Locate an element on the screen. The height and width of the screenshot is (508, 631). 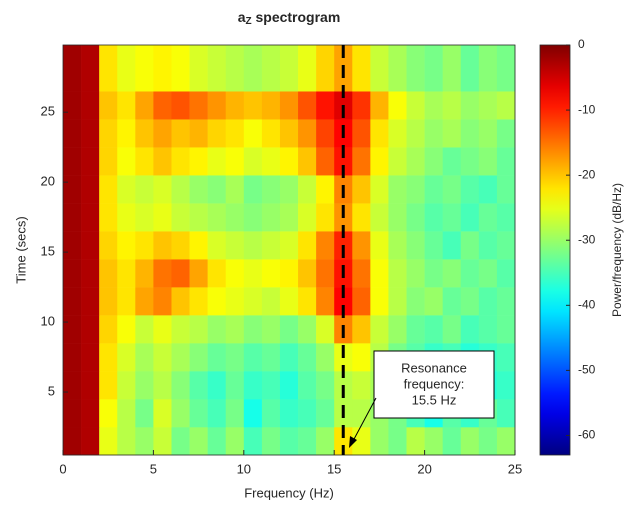
x-tick-label: 20 is located at coordinates (424, 468).